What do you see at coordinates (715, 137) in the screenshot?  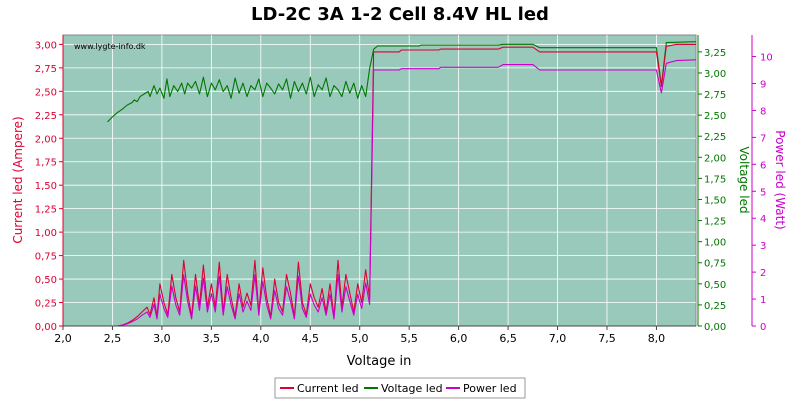 I see `y-right1-tick-label: 2,25` at bounding box center [715, 137].